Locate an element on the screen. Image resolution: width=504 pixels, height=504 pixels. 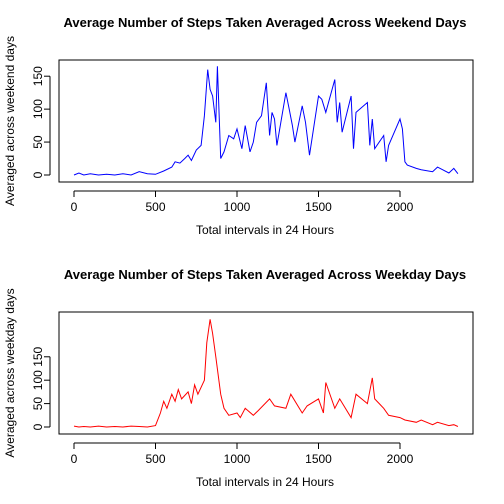
weekend-x-axis-label: Total intervals in 24 Hours is located at coordinates (265, 230).